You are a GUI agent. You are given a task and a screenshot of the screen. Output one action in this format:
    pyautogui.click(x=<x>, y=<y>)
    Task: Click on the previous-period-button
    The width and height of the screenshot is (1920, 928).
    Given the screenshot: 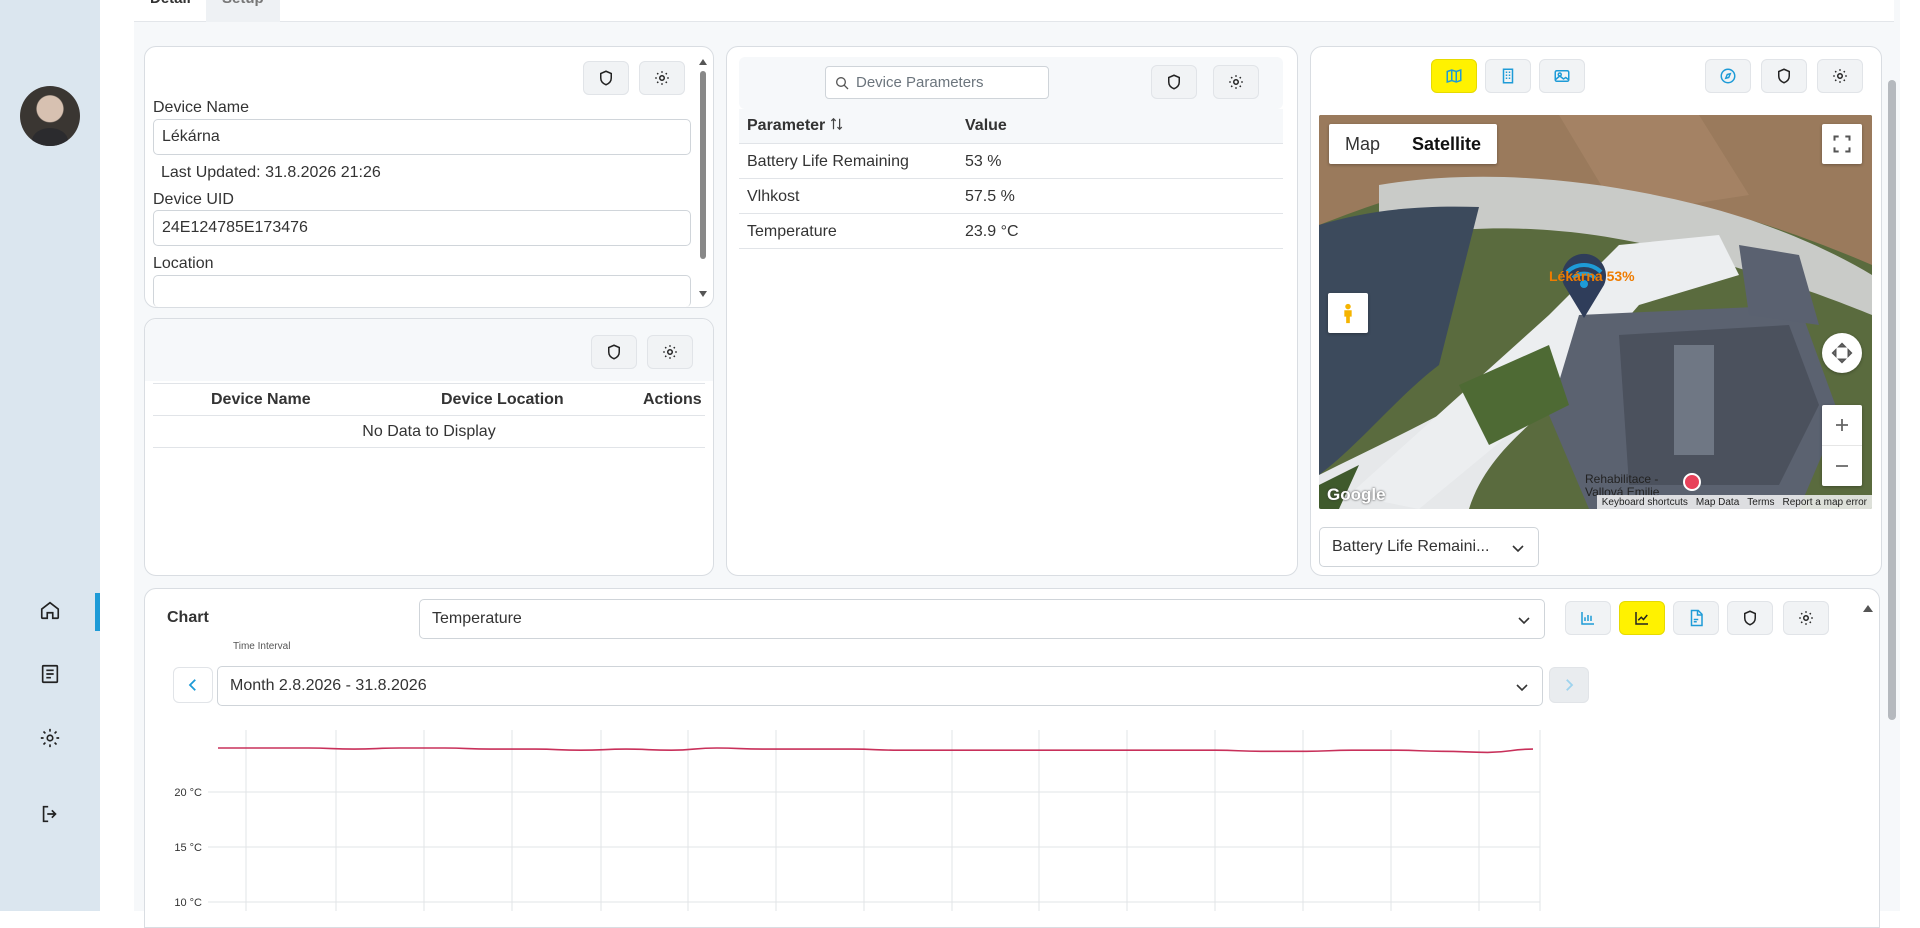 What is the action you would take?
    pyautogui.click(x=193, y=685)
    